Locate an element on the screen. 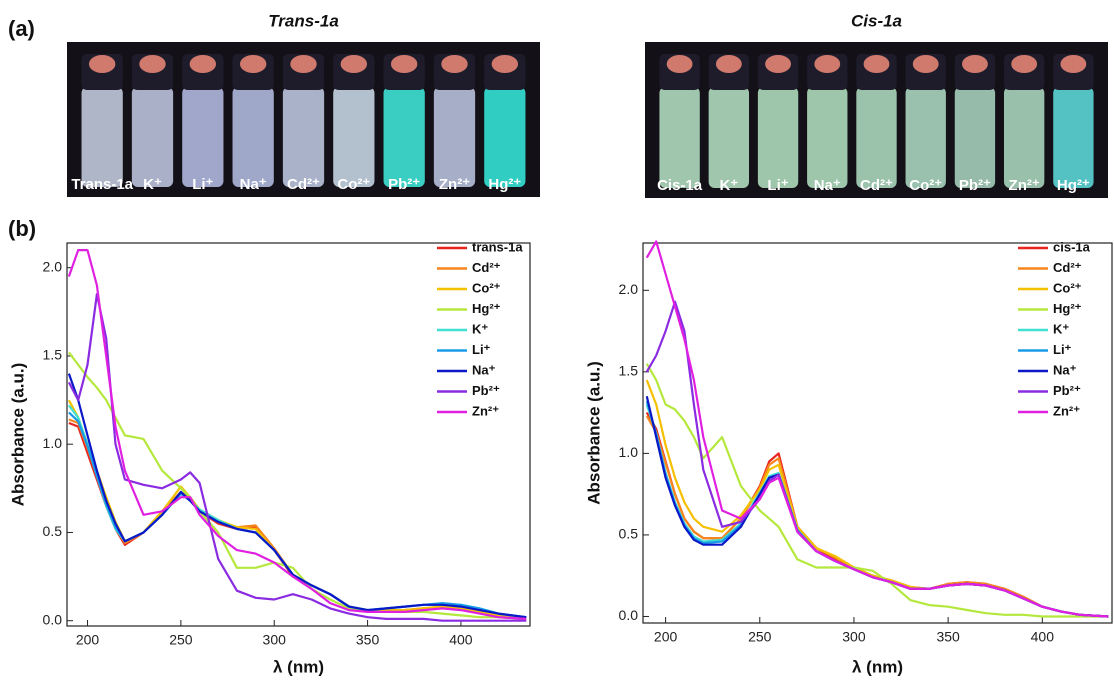 Image resolution: width=1114 pixels, height=681 pixels. panel-label: (a) is located at coordinates (21, 28).